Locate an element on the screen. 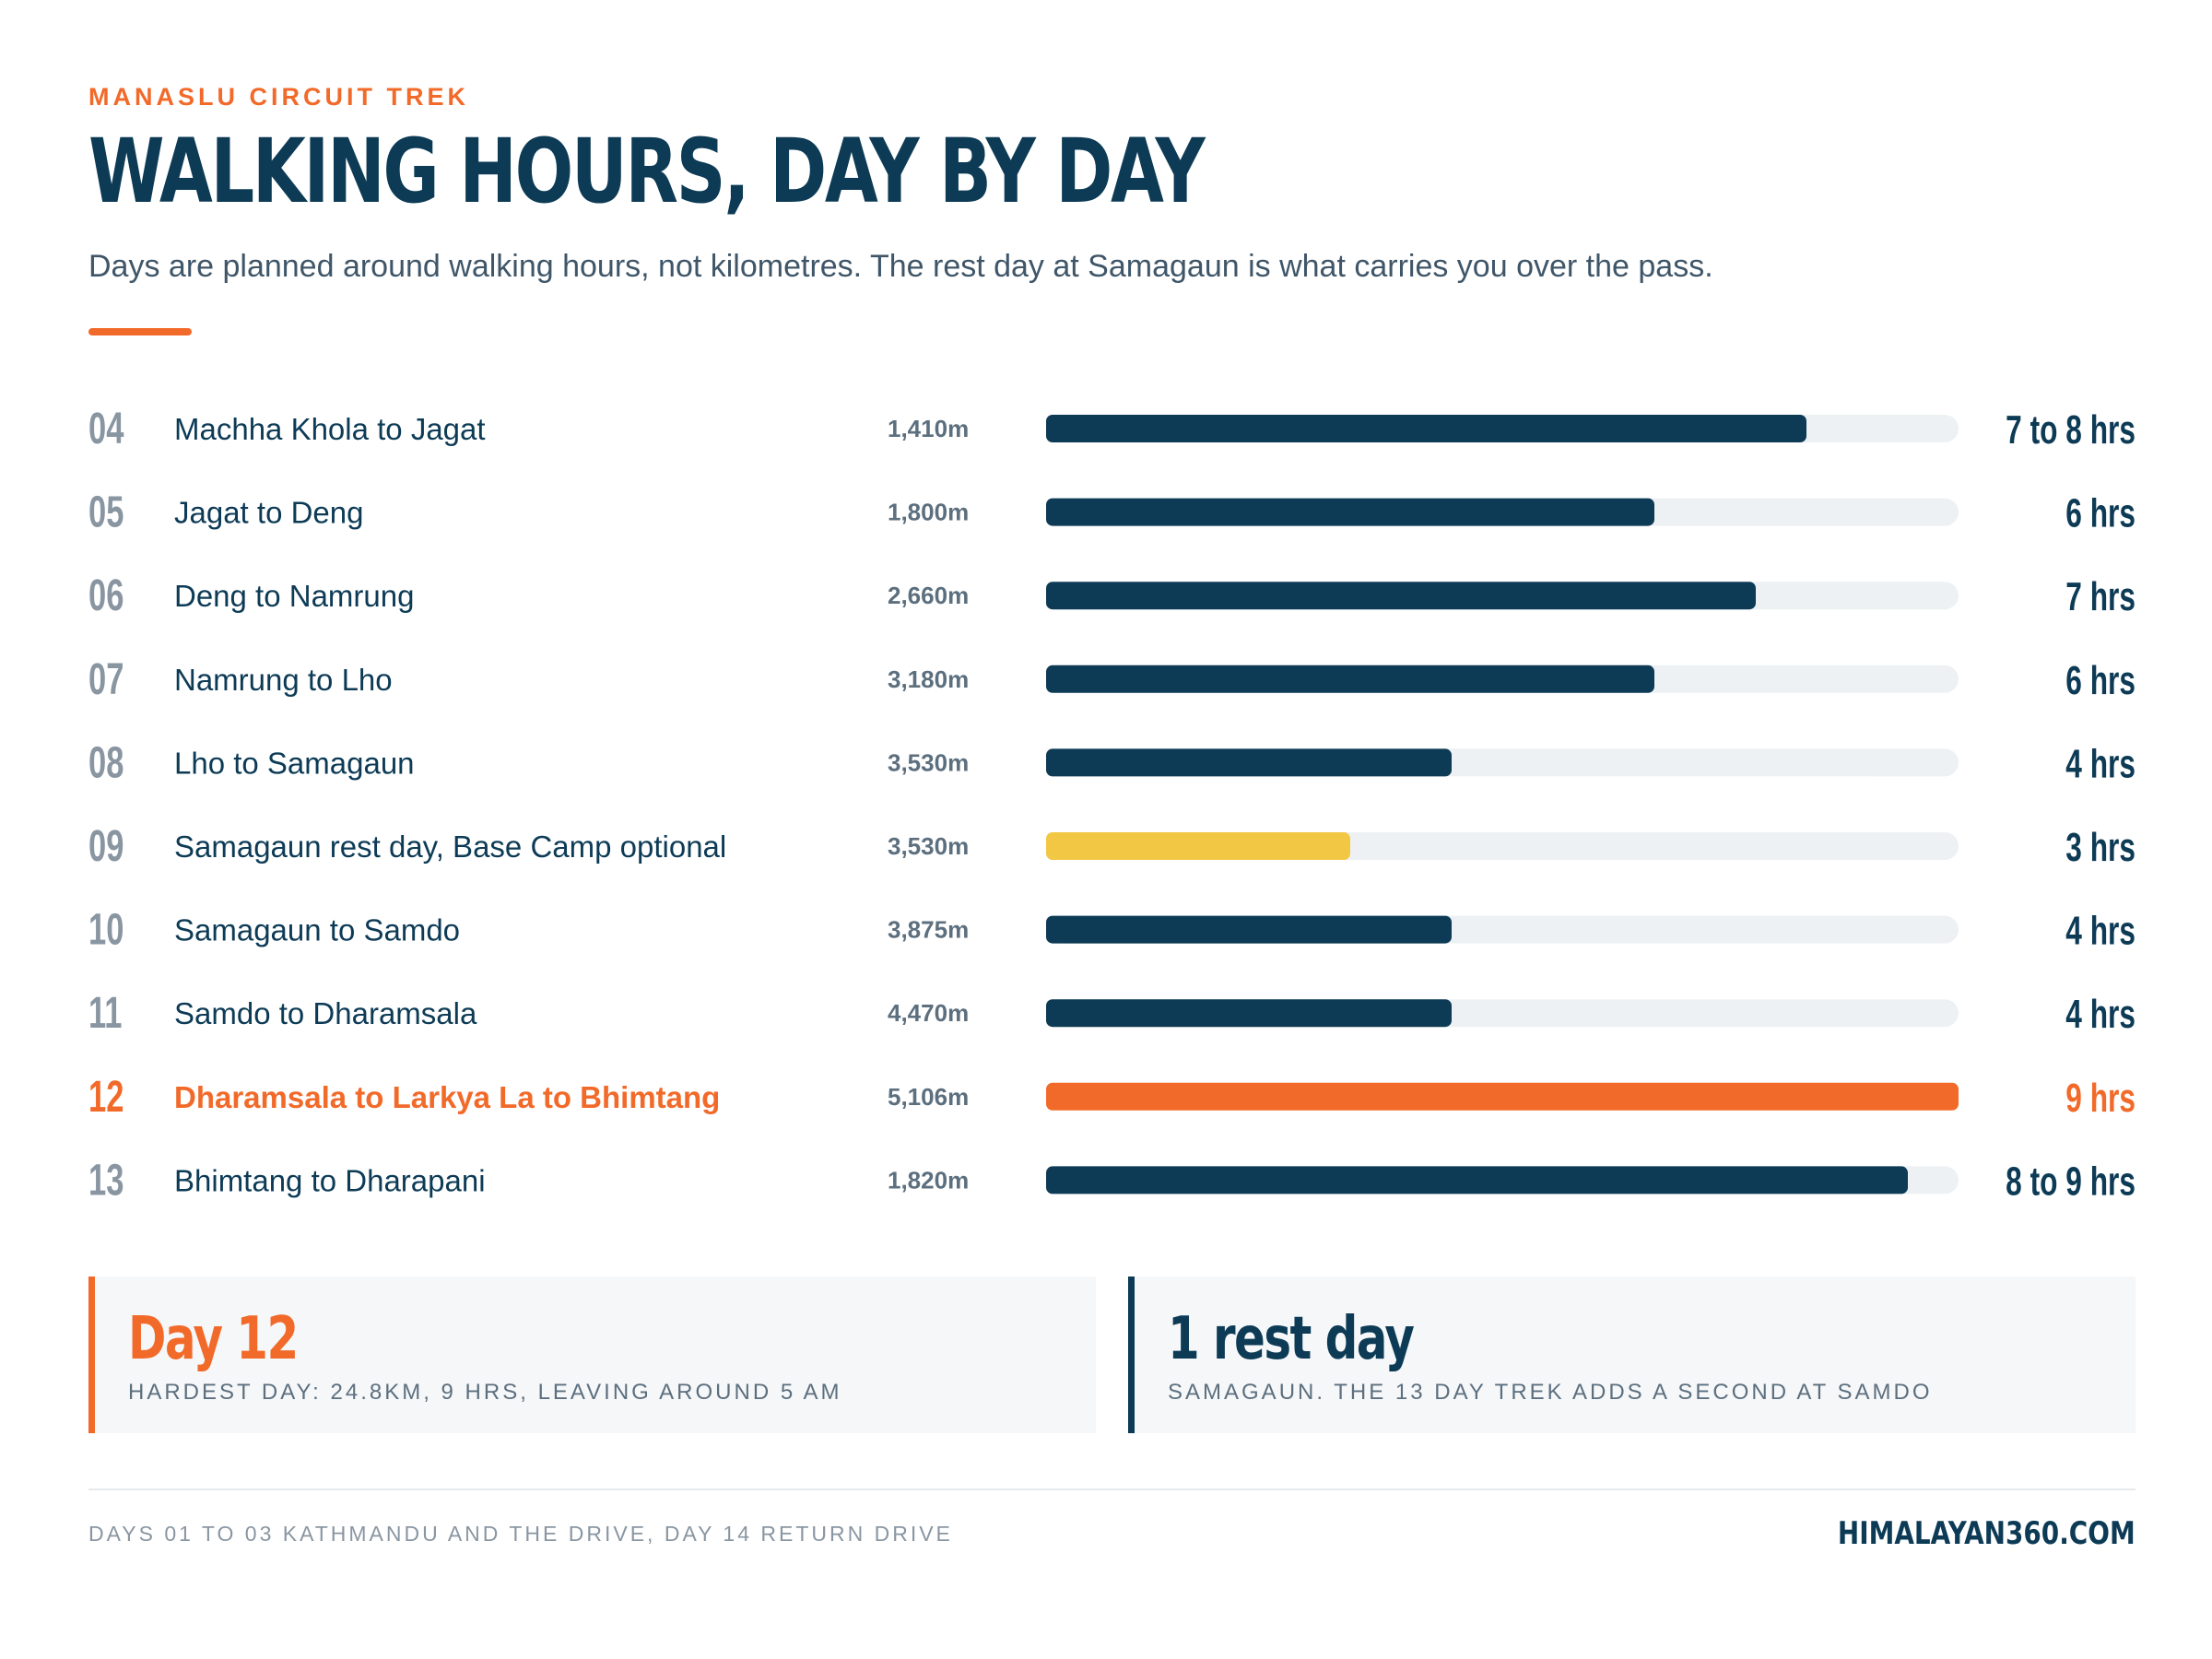  hours-label: 9 hrs is located at coordinates (2100, 1098).